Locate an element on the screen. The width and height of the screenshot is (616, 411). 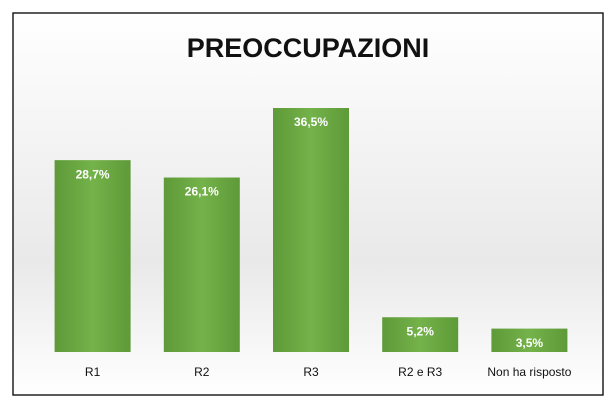
value-label: 36,5% is located at coordinates (311, 122).